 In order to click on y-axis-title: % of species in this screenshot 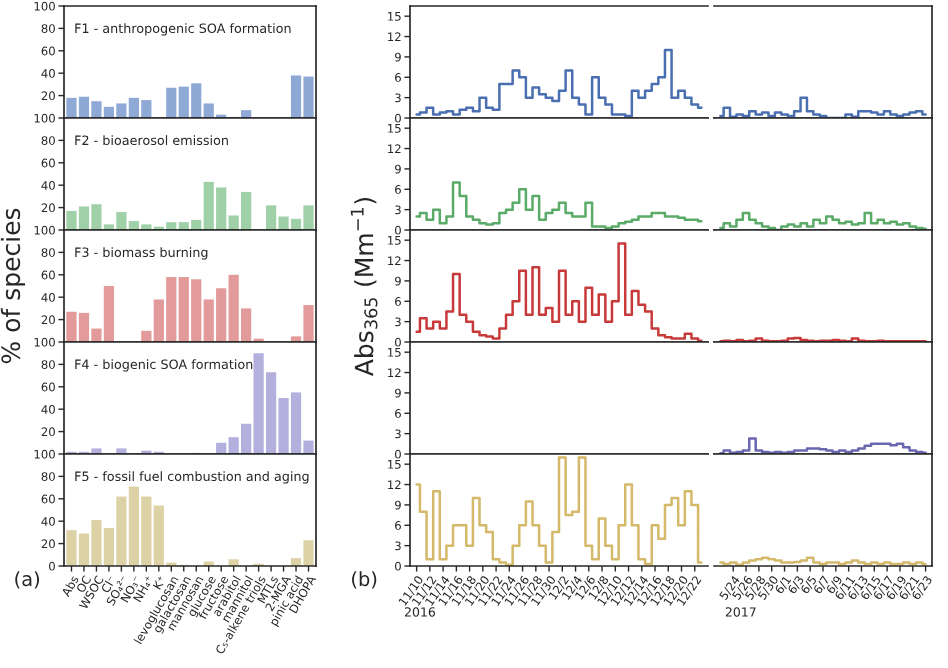, I will do `click(13, 286)`.